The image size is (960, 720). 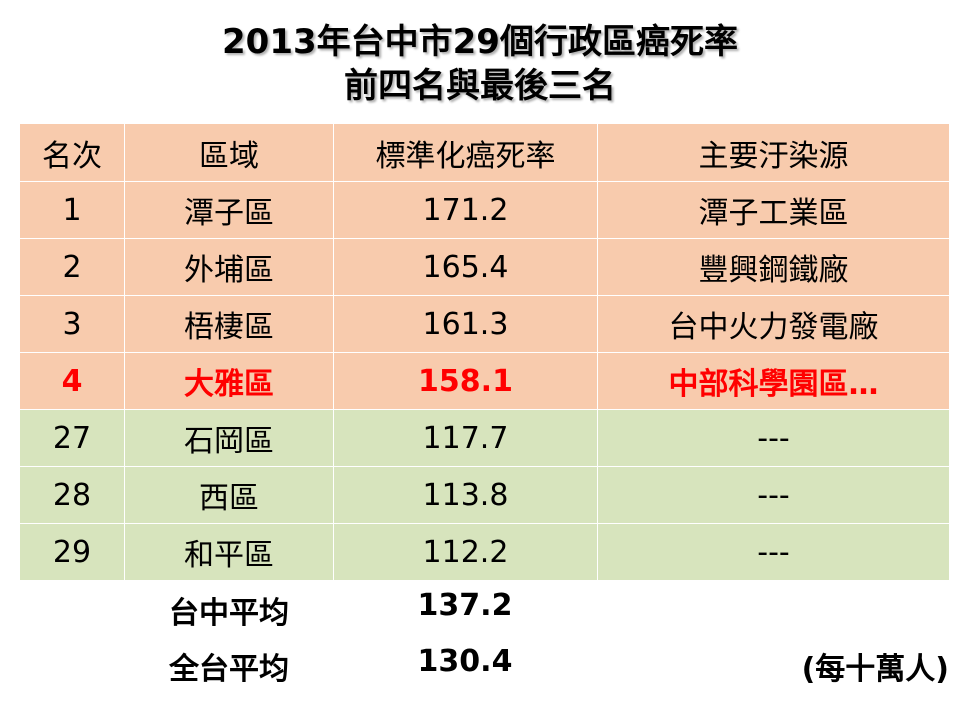 What do you see at coordinates (465, 552) in the screenshot?
I see `rate-cell: 112.2` at bounding box center [465, 552].